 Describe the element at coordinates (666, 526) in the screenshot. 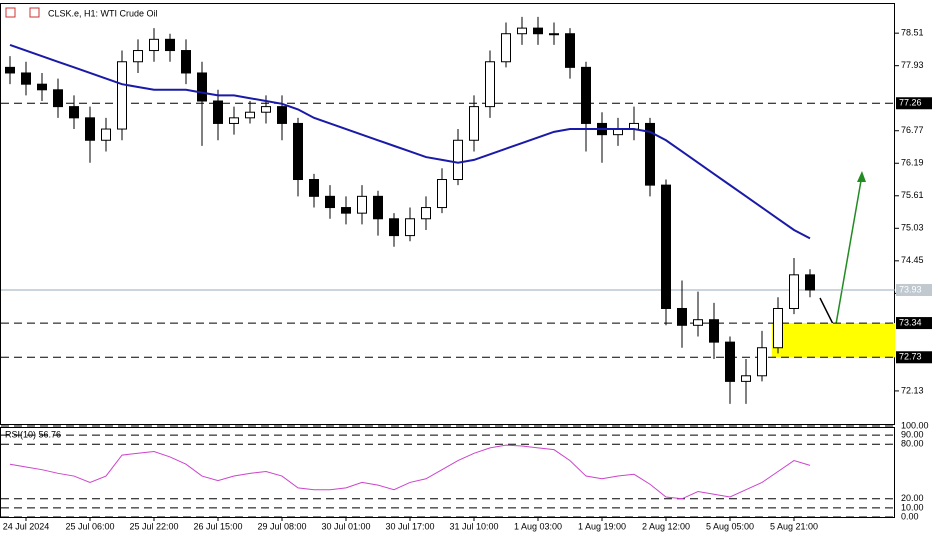

I see `x-tick-label: 2 Aug 12:00` at that location.